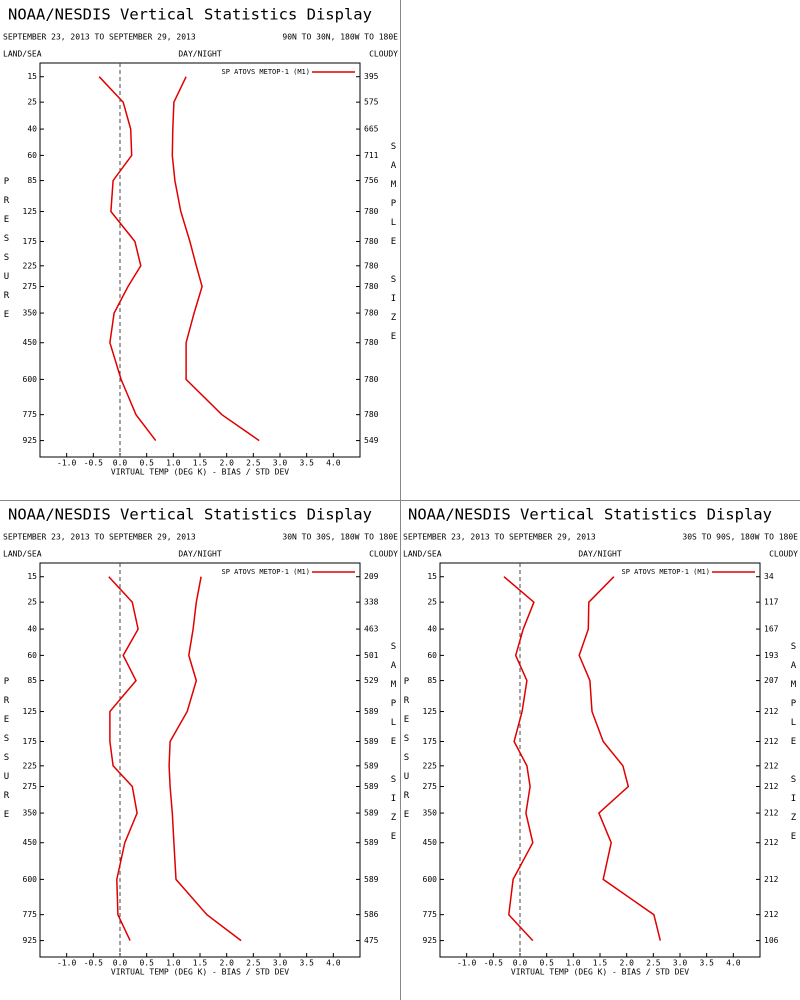 Image resolution: width=800 pixels, height=1000 pixels. What do you see at coordinates (340, 37) in the screenshot?
I see `region: 90N TO 30N, 180W TO 180E` at bounding box center [340, 37].